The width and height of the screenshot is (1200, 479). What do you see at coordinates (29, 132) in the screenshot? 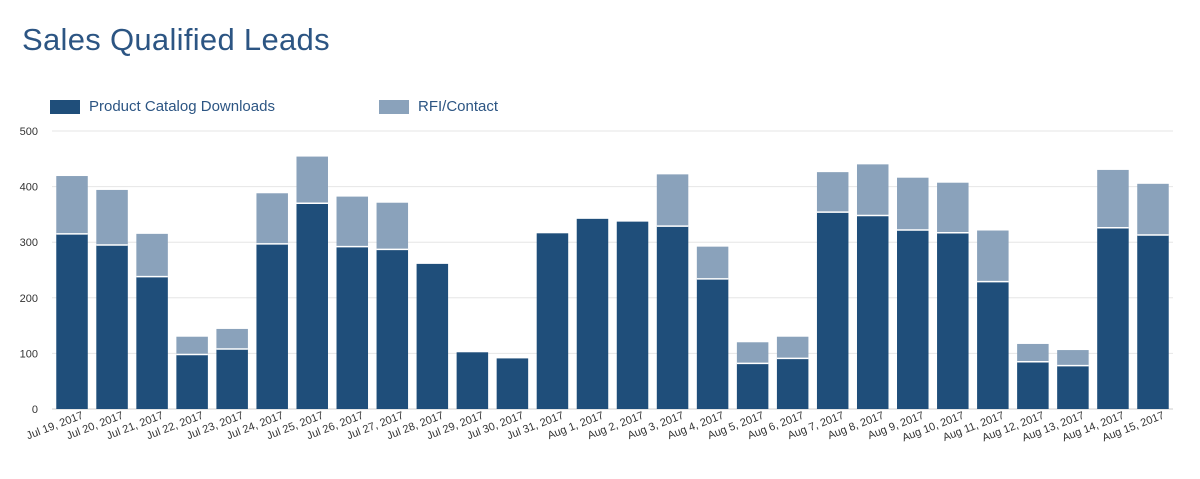
I see `y-tick-label: 500` at bounding box center [29, 132].